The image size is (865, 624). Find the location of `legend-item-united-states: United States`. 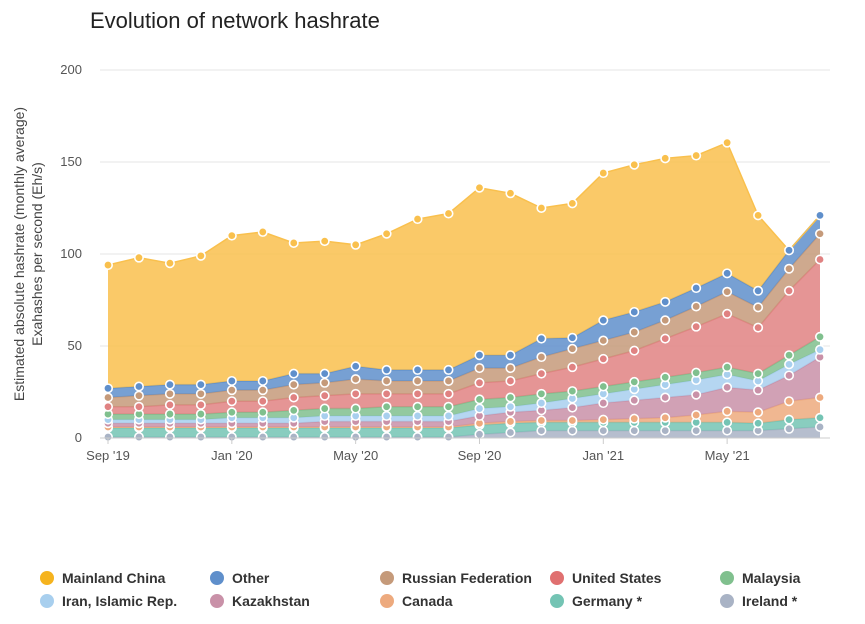

legend-item-united-states: United States is located at coordinates (605, 578).